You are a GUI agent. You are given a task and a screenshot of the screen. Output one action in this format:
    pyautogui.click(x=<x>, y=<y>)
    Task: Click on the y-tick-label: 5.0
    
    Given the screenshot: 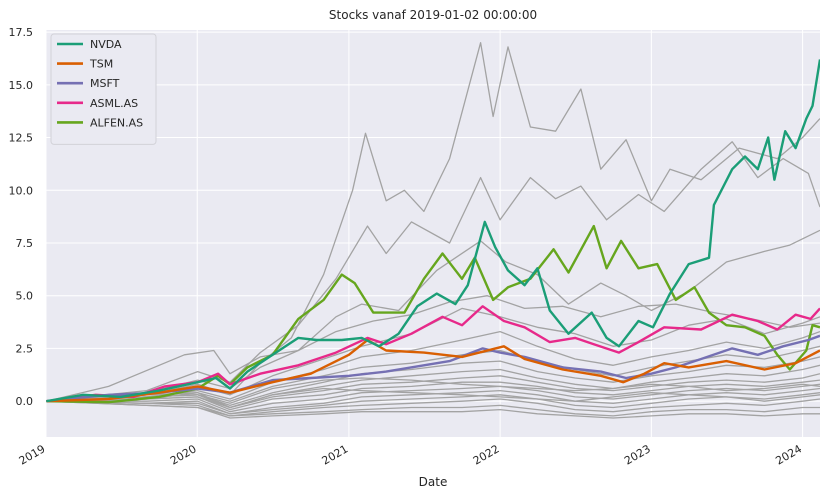 What is the action you would take?
    pyautogui.click(x=25, y=296)
    